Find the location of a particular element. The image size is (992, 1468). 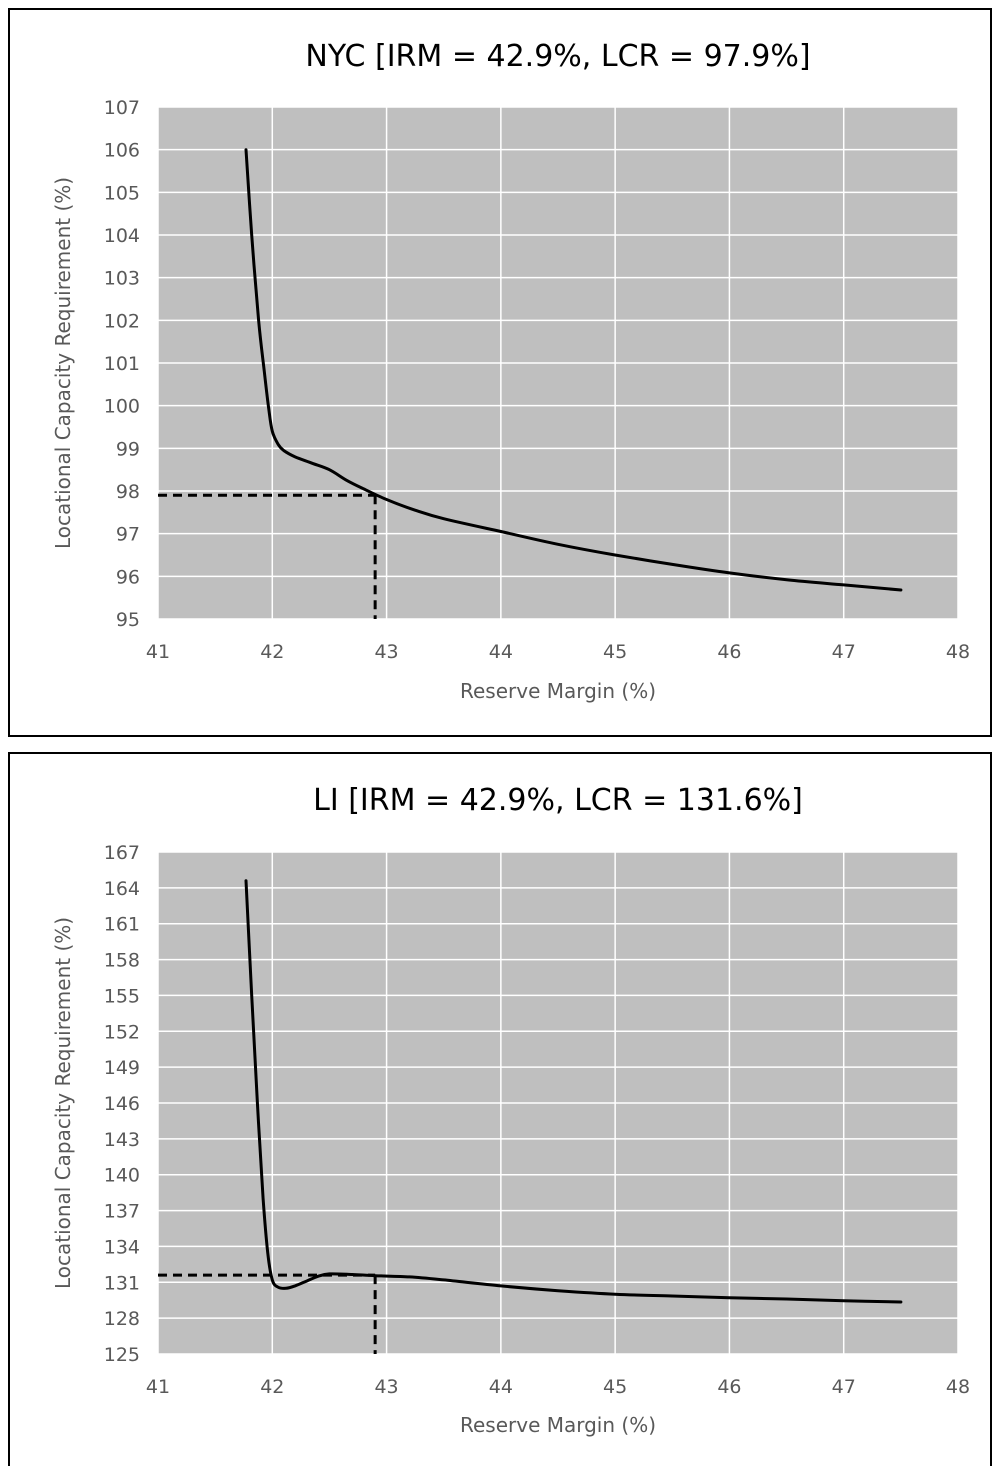

y-tick-label: 137 is located at coordinates (122, 1212).